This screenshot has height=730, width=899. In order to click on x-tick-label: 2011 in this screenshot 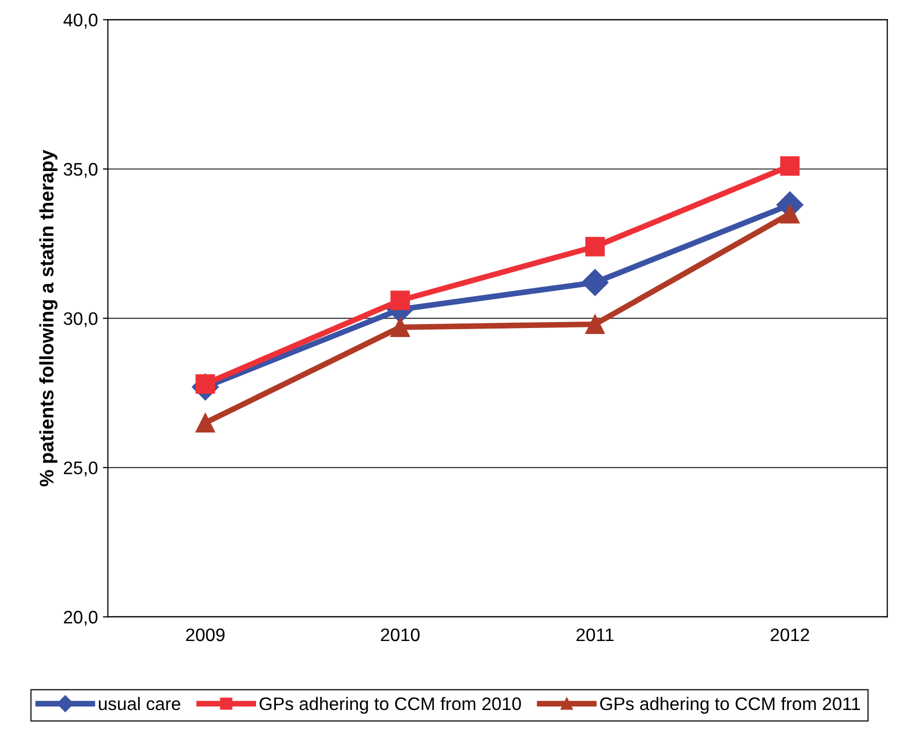, I will do `click(595, 635)`.